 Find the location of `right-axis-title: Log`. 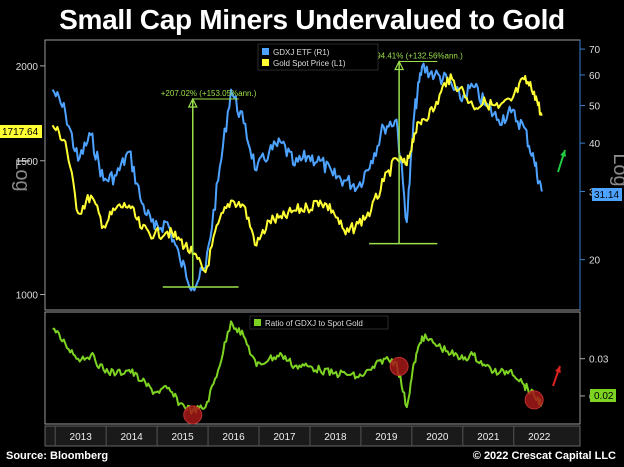

right-axis-title: Log is located at coordinates (616, 169).